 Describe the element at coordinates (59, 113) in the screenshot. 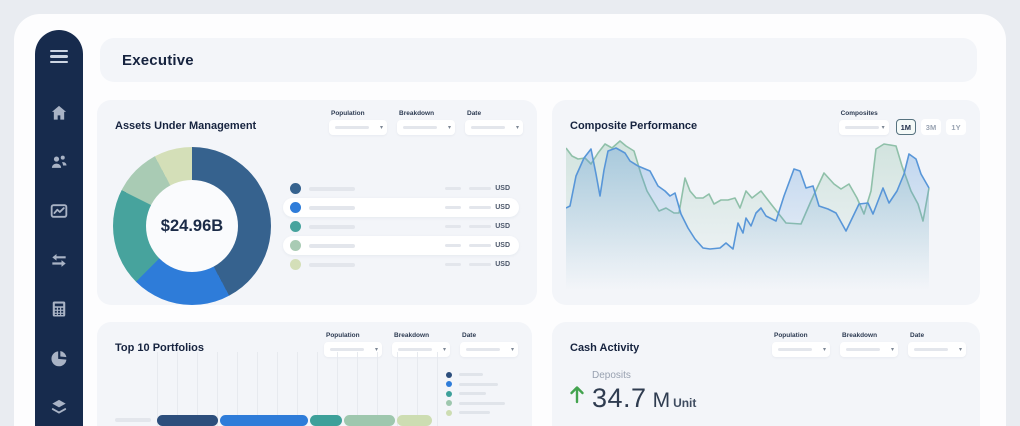

I see `sidebar-item-home` at that location.